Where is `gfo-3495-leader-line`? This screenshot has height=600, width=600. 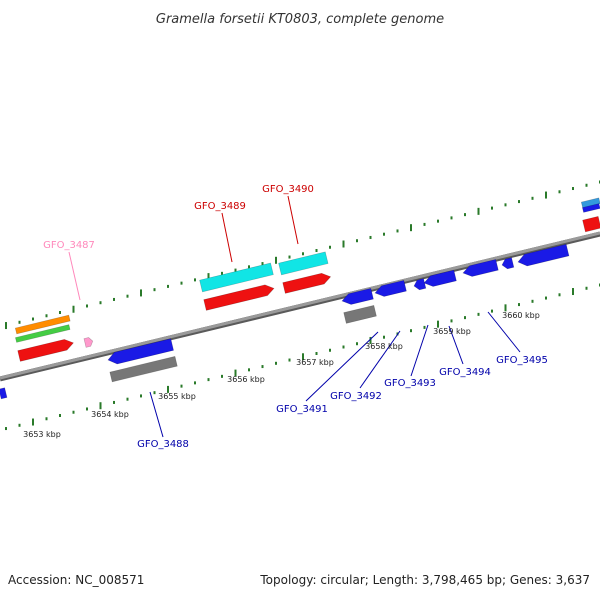
gfo-3495-leader-line is located at coordinates (504, 332).